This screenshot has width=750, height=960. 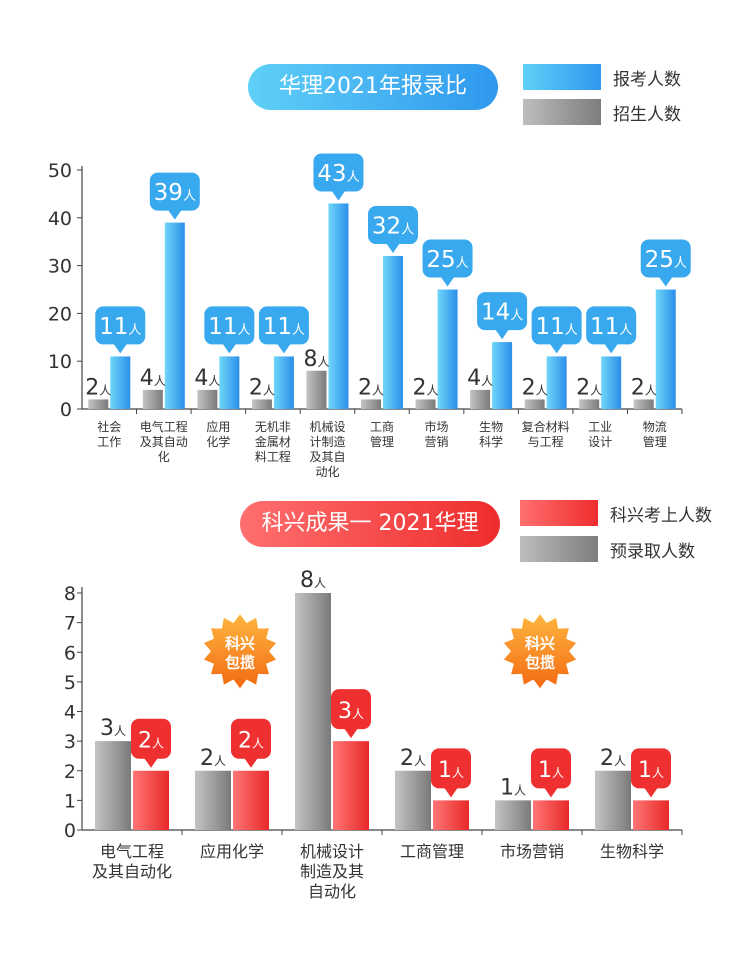 I want to click on chart1-x-tick-label: 机械设, so click(x=327, y=426).